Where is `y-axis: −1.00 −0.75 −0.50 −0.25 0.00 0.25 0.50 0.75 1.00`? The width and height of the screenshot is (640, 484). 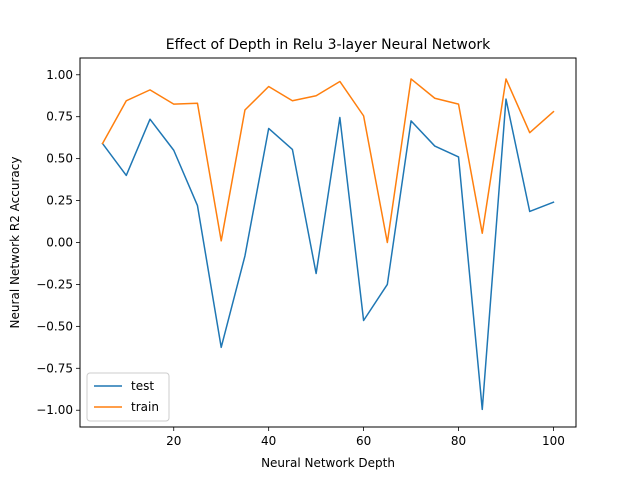 y-axis: −1.00 −0.75 −0.50 −0.25 0.00 0.25 0.50 0.75 1.00 is located at coordinates (58, 242).